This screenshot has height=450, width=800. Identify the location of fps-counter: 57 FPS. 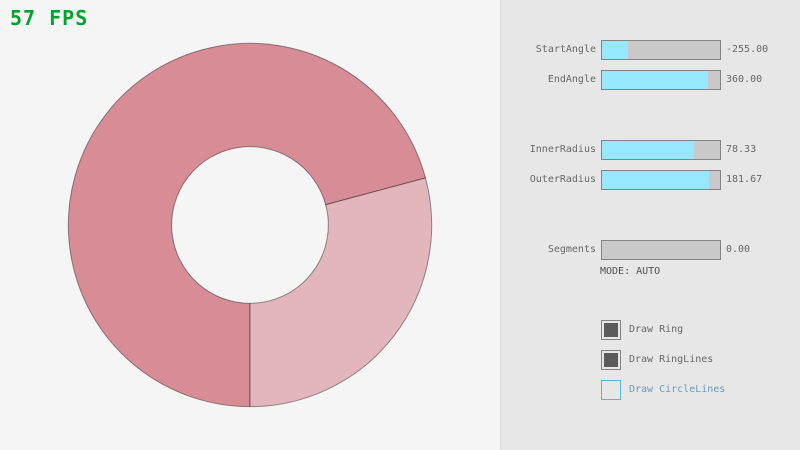
(49, 18).